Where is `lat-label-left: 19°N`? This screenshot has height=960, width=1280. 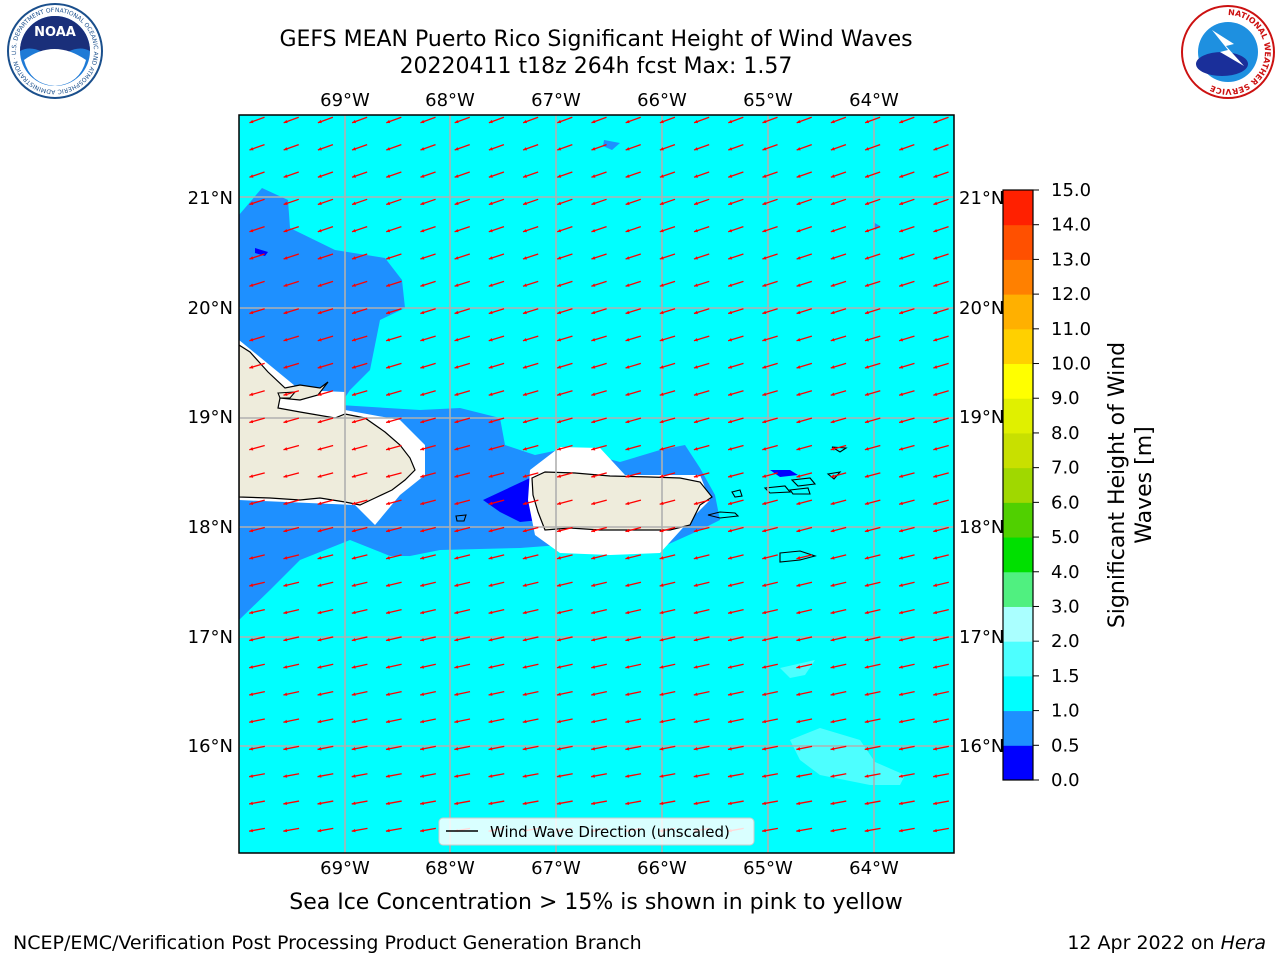
lat-label-left: 19°N is located at coordinates (210, 417).